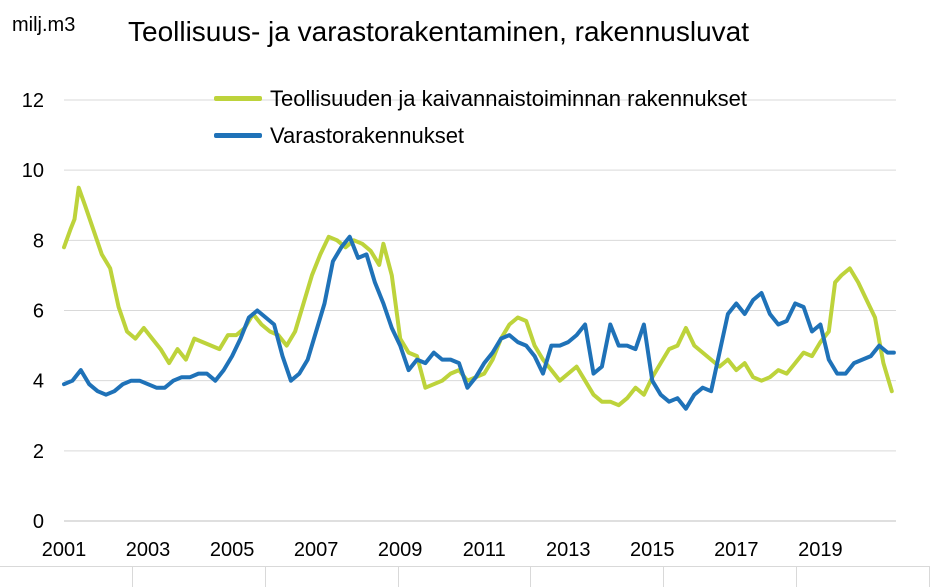 This screenshot has width=930, height=587. Describe the element at coordinates (38, 452) in the screenshot. I see `y-tick-label: 2` at that location.